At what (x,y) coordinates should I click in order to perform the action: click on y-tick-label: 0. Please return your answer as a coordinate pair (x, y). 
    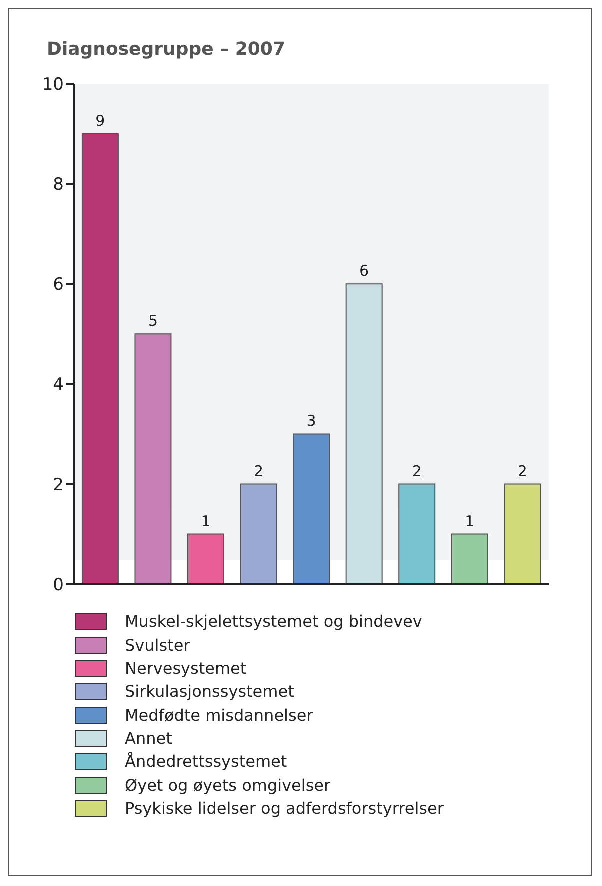
    Looking at the image, I should click on (58, 585).